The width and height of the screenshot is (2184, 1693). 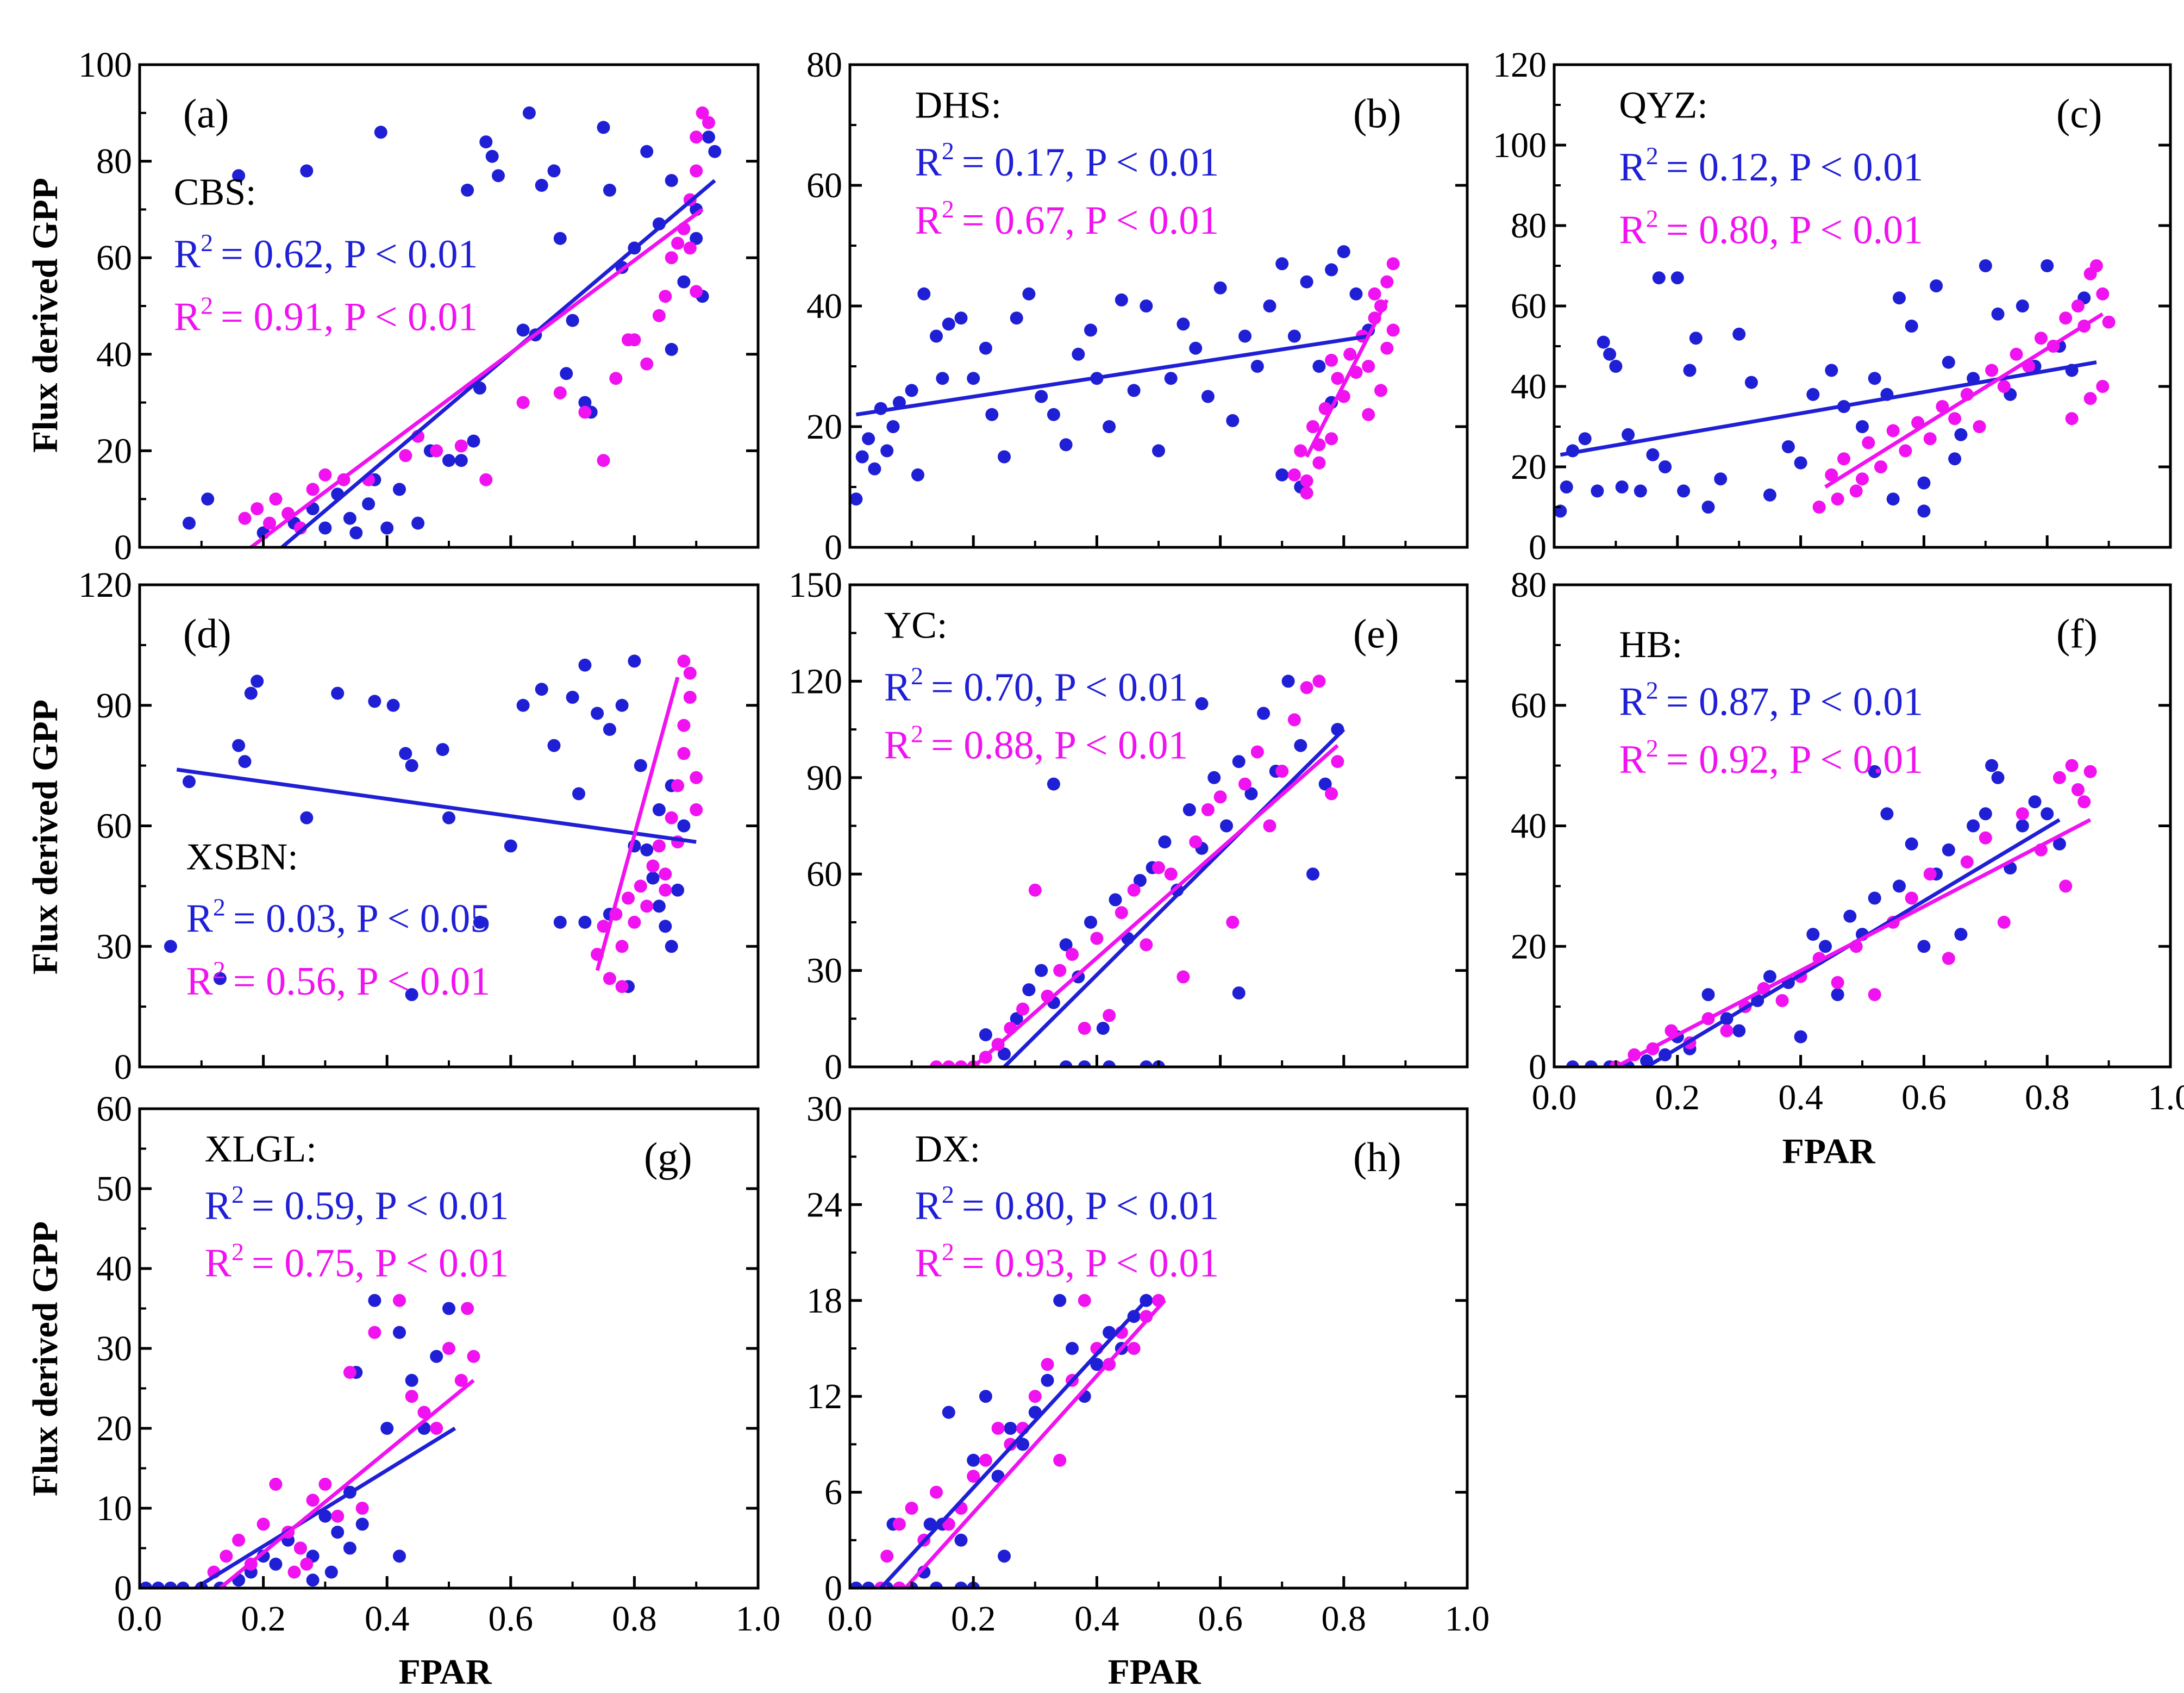 What do you see at coordinates (1924, 1097) in the screenshot?
I see `x-tick-label: 0.6` at bounding box center [1924, 1097].